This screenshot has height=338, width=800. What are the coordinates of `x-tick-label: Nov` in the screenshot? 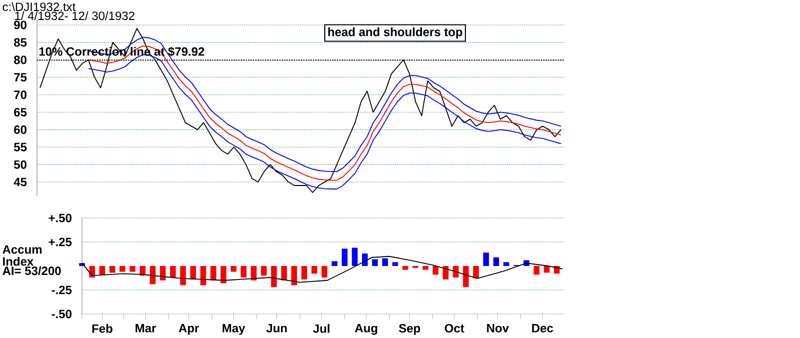 It's located at (498, 328).